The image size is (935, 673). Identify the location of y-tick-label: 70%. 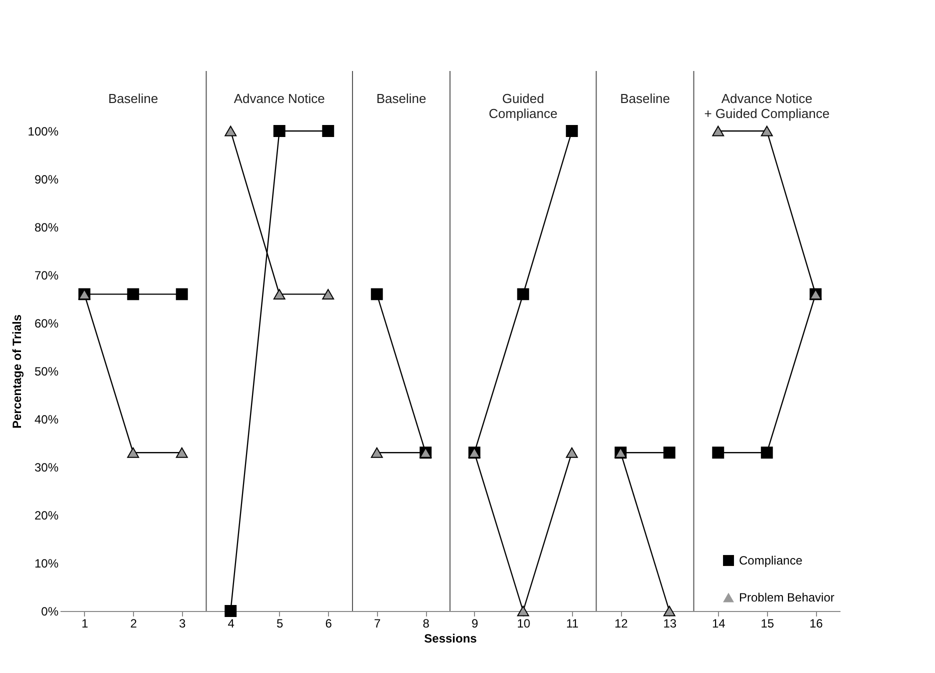
(46, 275).